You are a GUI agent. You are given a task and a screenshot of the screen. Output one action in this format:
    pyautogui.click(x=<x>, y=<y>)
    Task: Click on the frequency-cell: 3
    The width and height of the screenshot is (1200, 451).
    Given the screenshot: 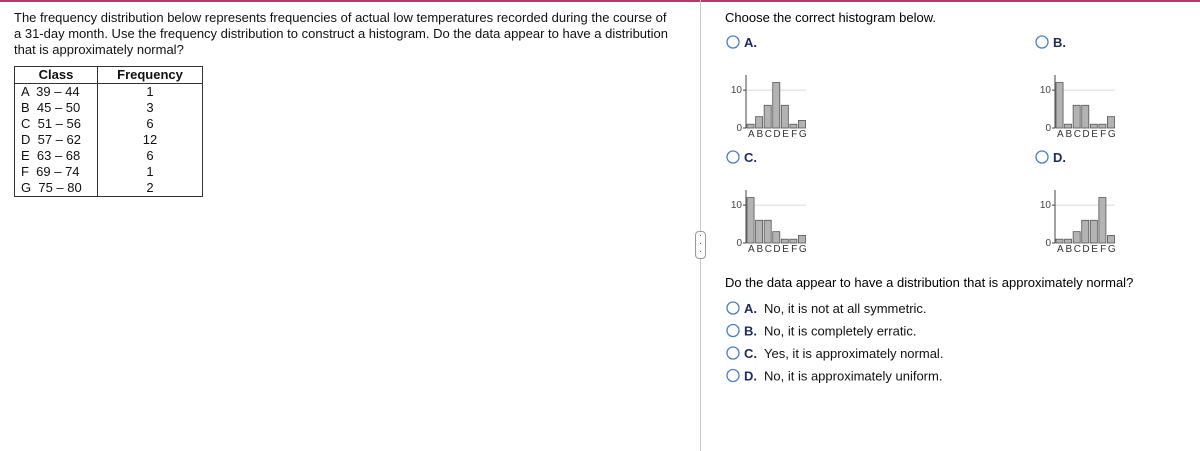 What is the action you would take?
    pyautogui.click(x=150, y=108)
    